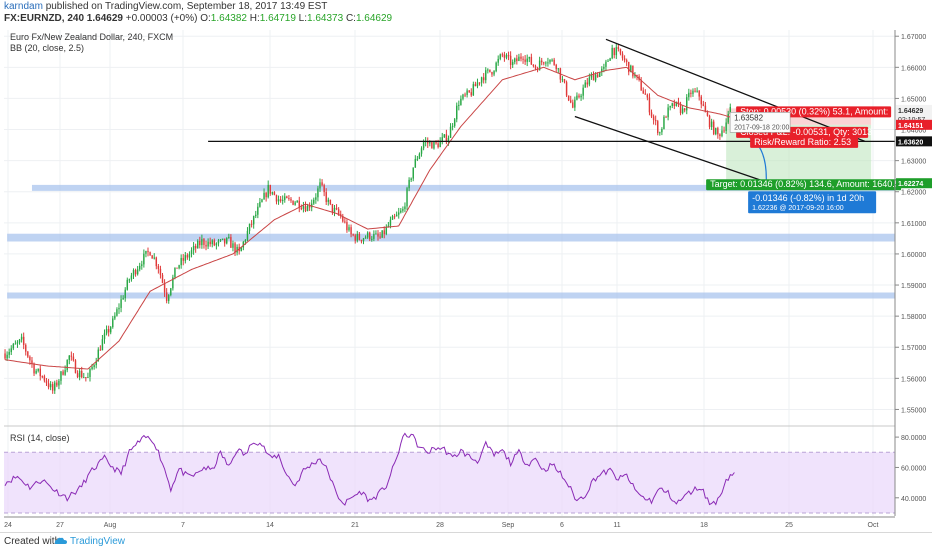 This screenshot has width=932, height=551. I want to click on price-tick-label: 1.59000, so click(913, 286).